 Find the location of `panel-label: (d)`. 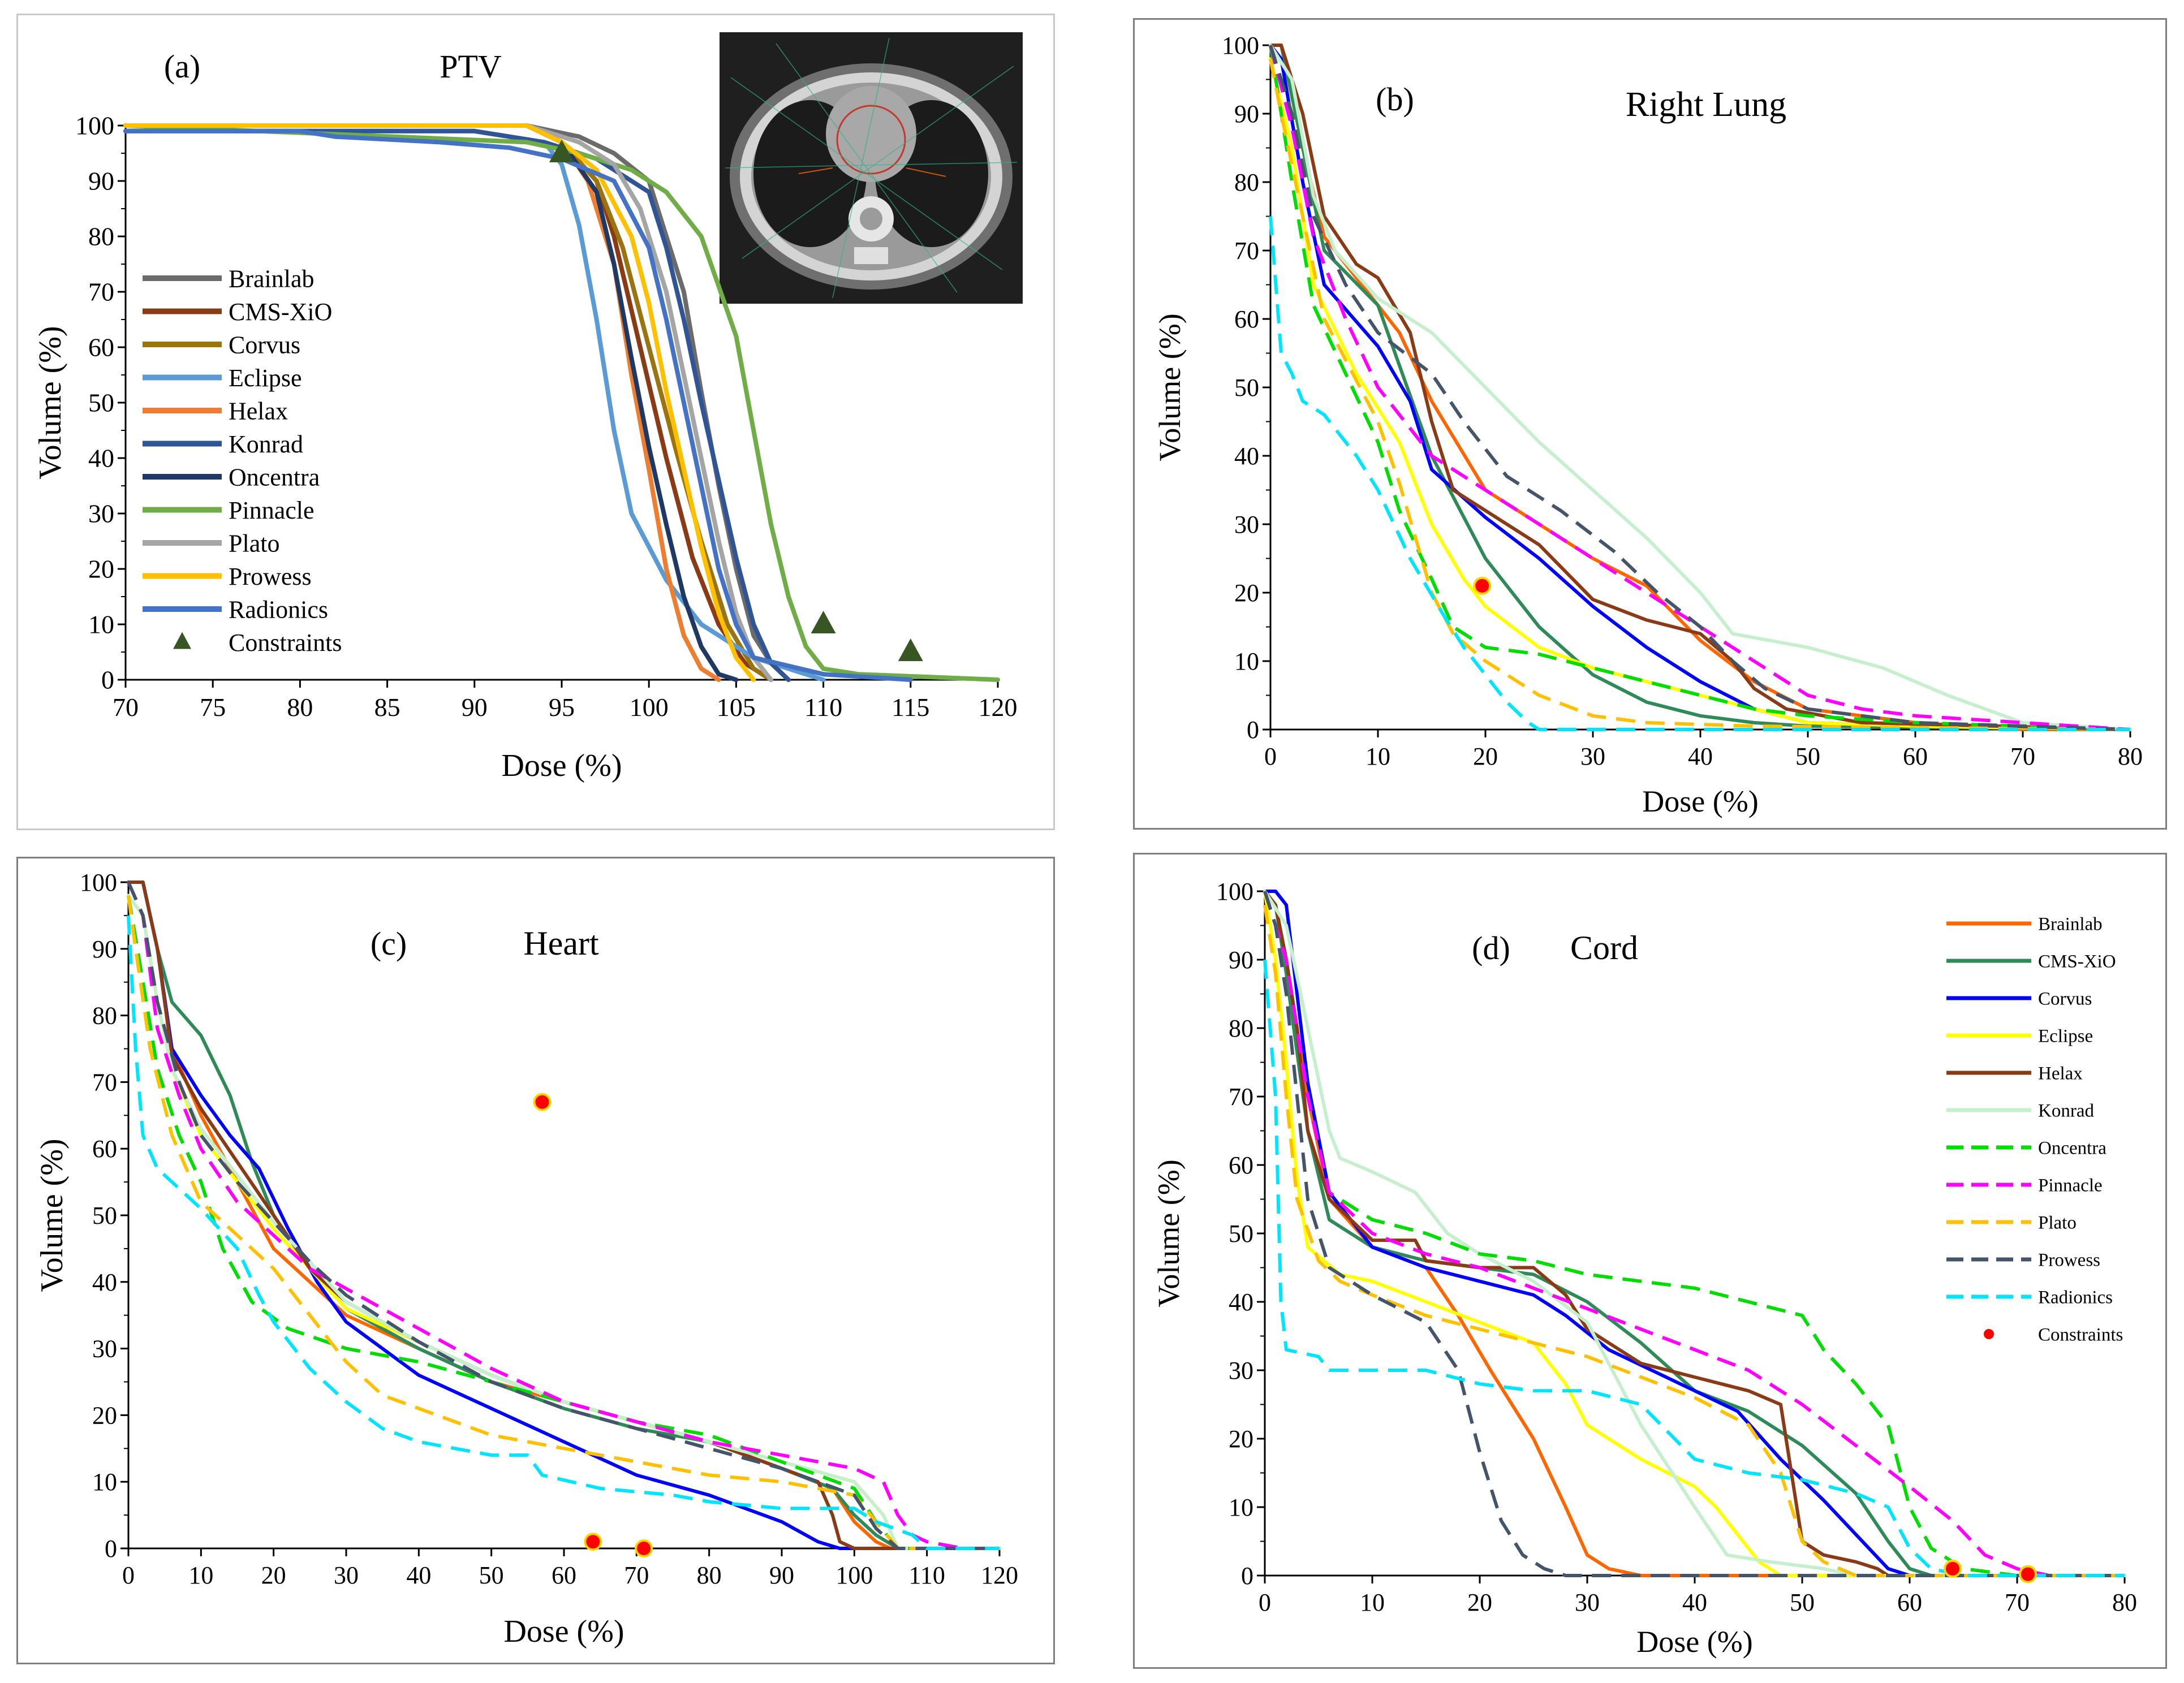

panel-label: (d) is located at coordinates (1491, 948).